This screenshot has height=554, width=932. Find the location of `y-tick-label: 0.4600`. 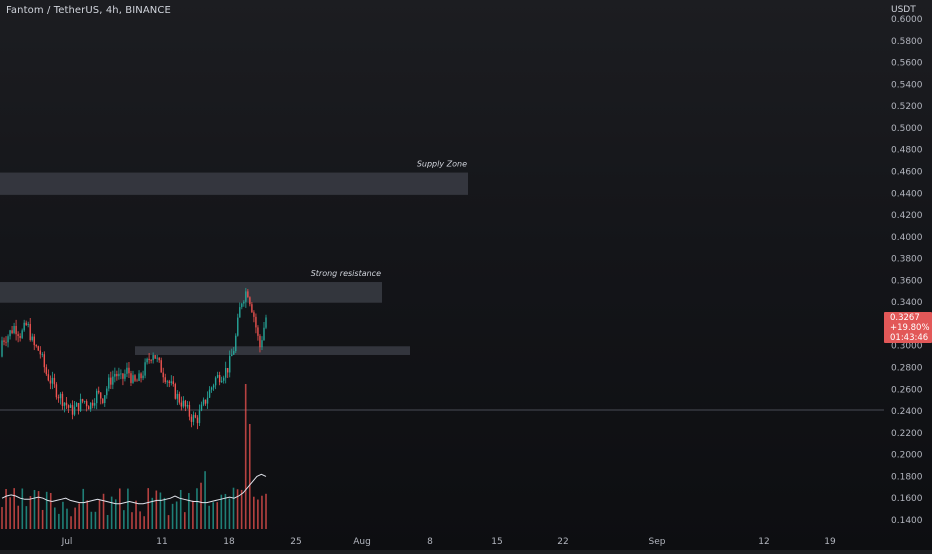

y-tick-label: 0.4600 is located at coordinates (907, 172).